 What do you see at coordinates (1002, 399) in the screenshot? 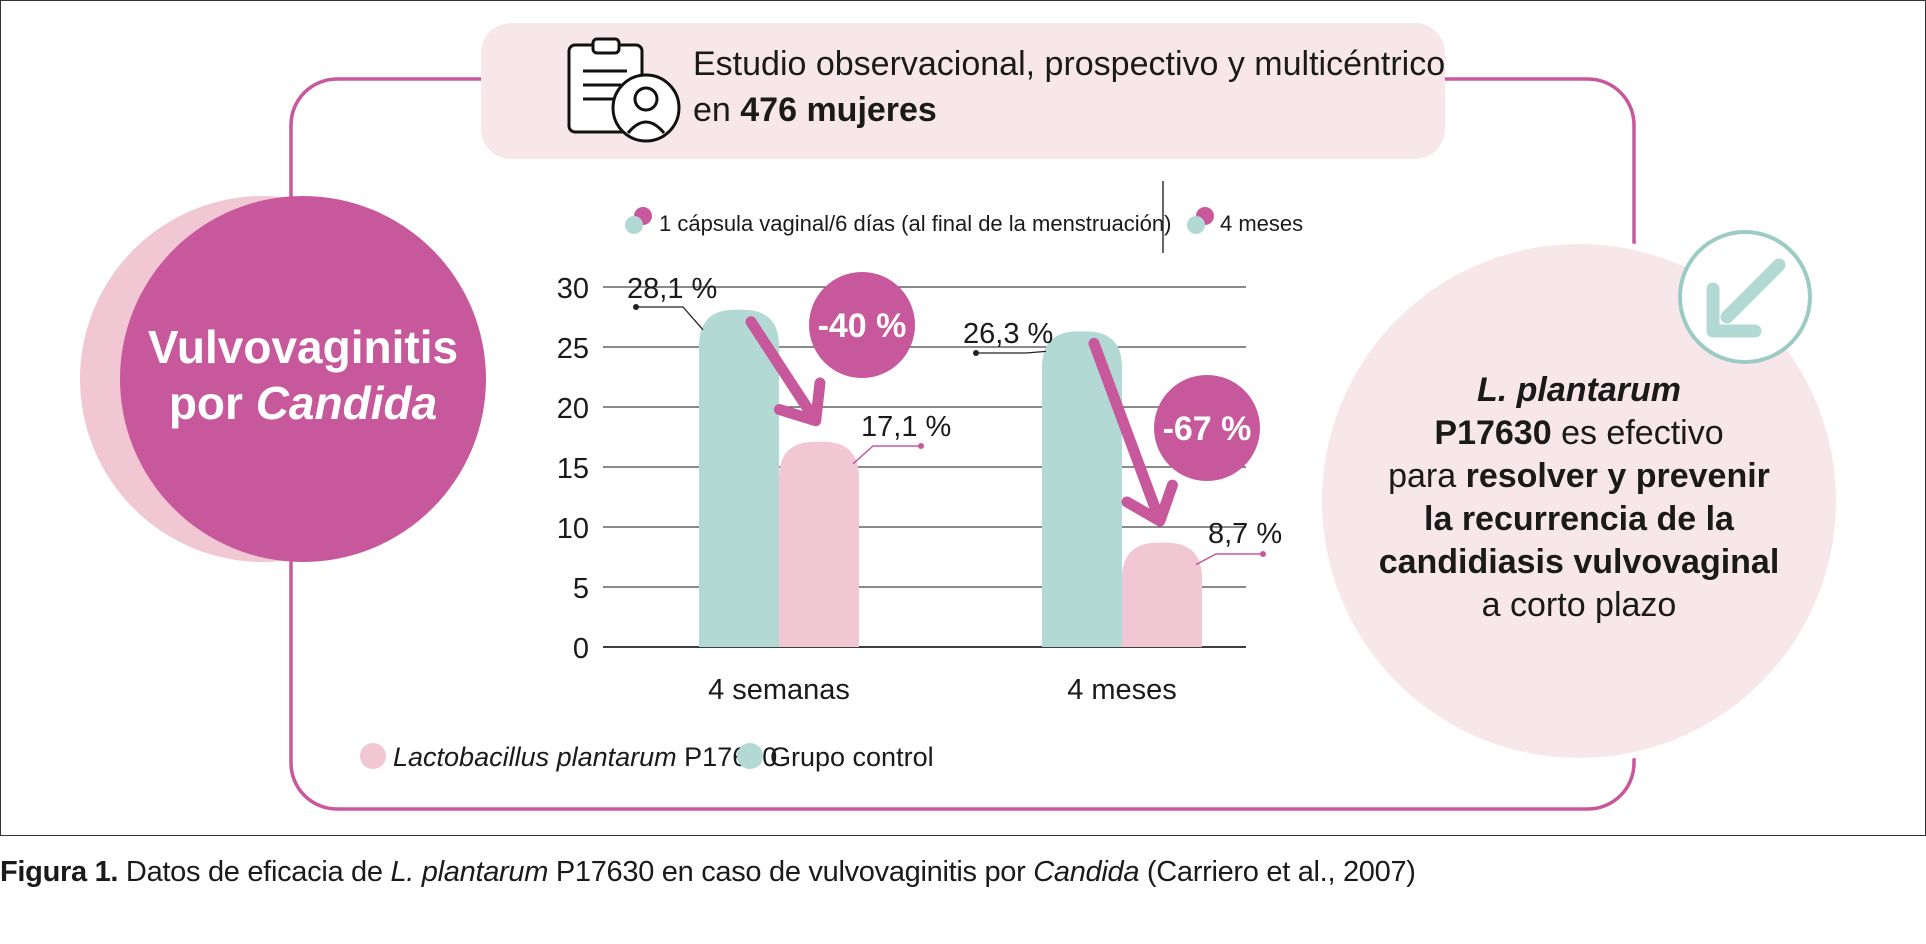
I see `reduction-arrows: -40 % -67 %` at bounding box center [1002, 399].